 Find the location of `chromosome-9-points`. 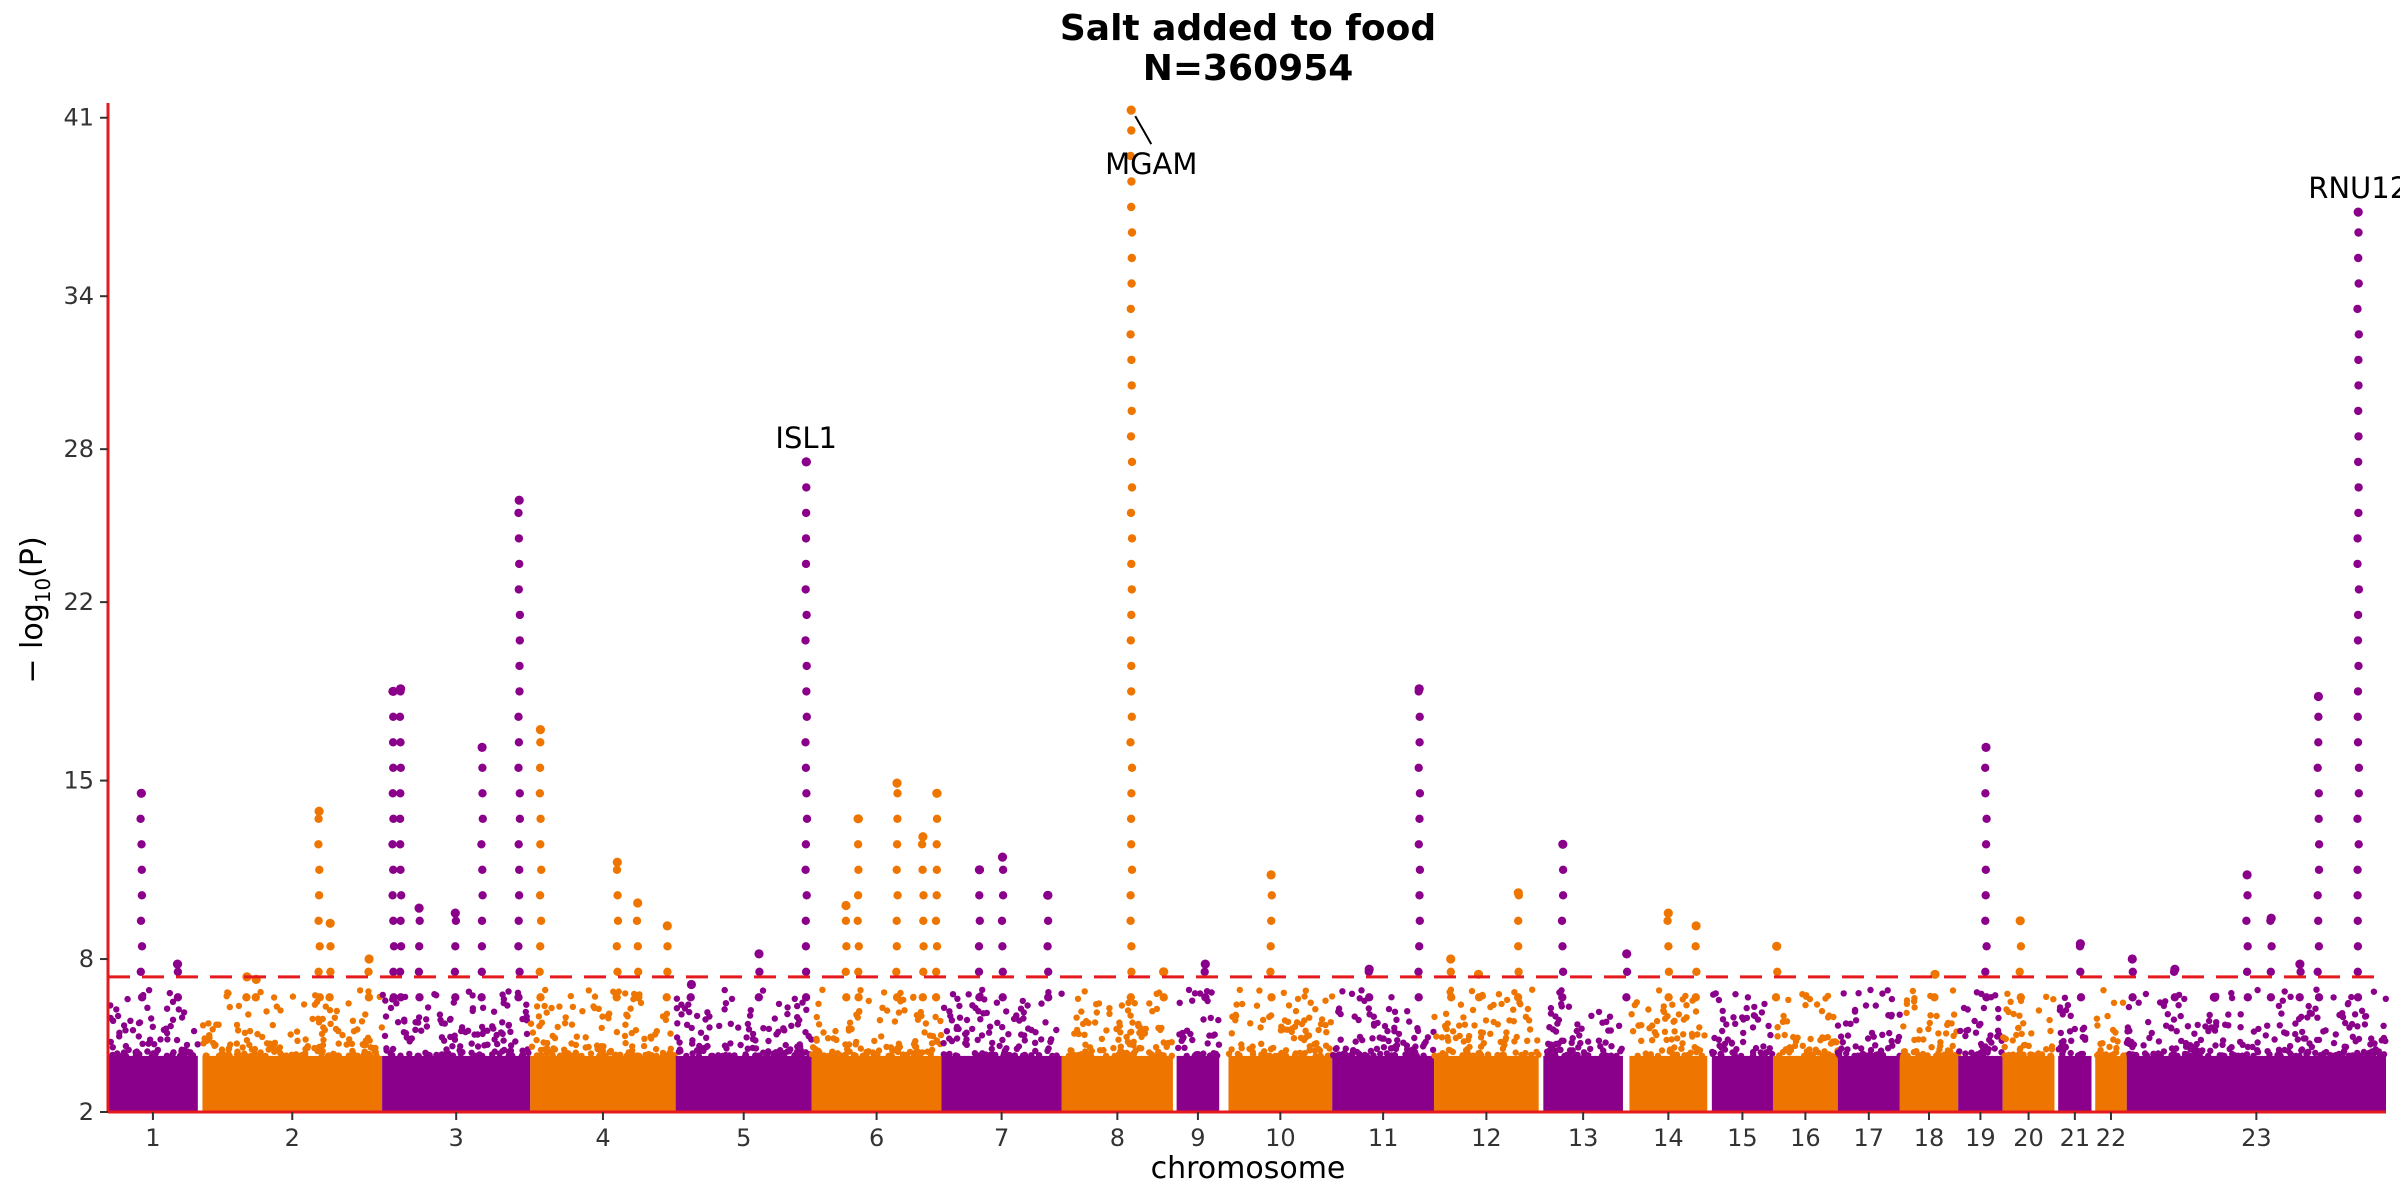

chromosome-9-points is located at coordinates (1199, 1049).